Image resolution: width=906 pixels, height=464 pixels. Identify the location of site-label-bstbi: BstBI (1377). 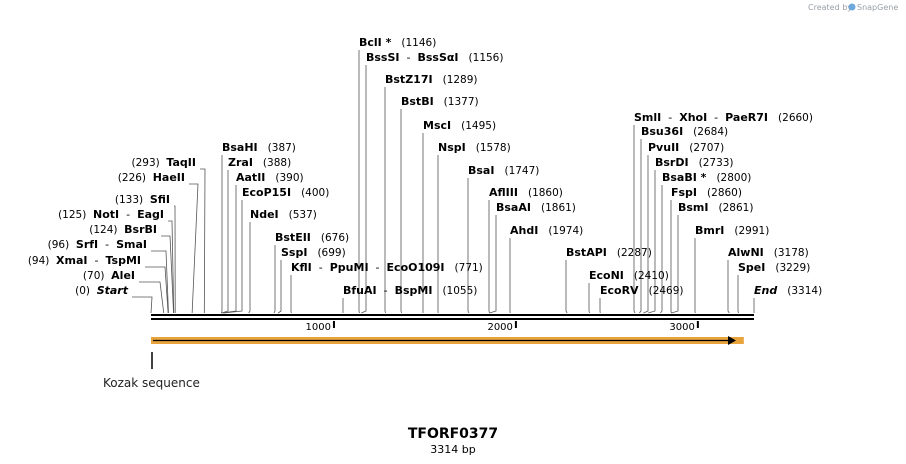
(440, 101).